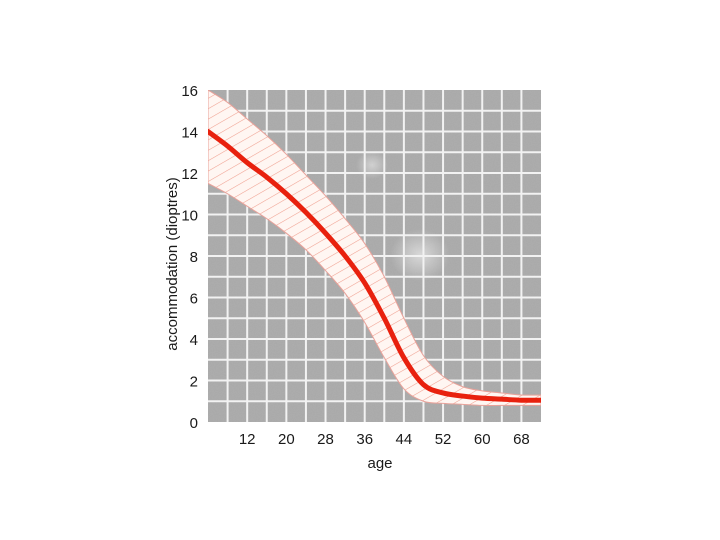  What do you see at coordinates (325, 439) in the screenshot?
I see `x-tick-label: 28` at bounding box center [325, 439].